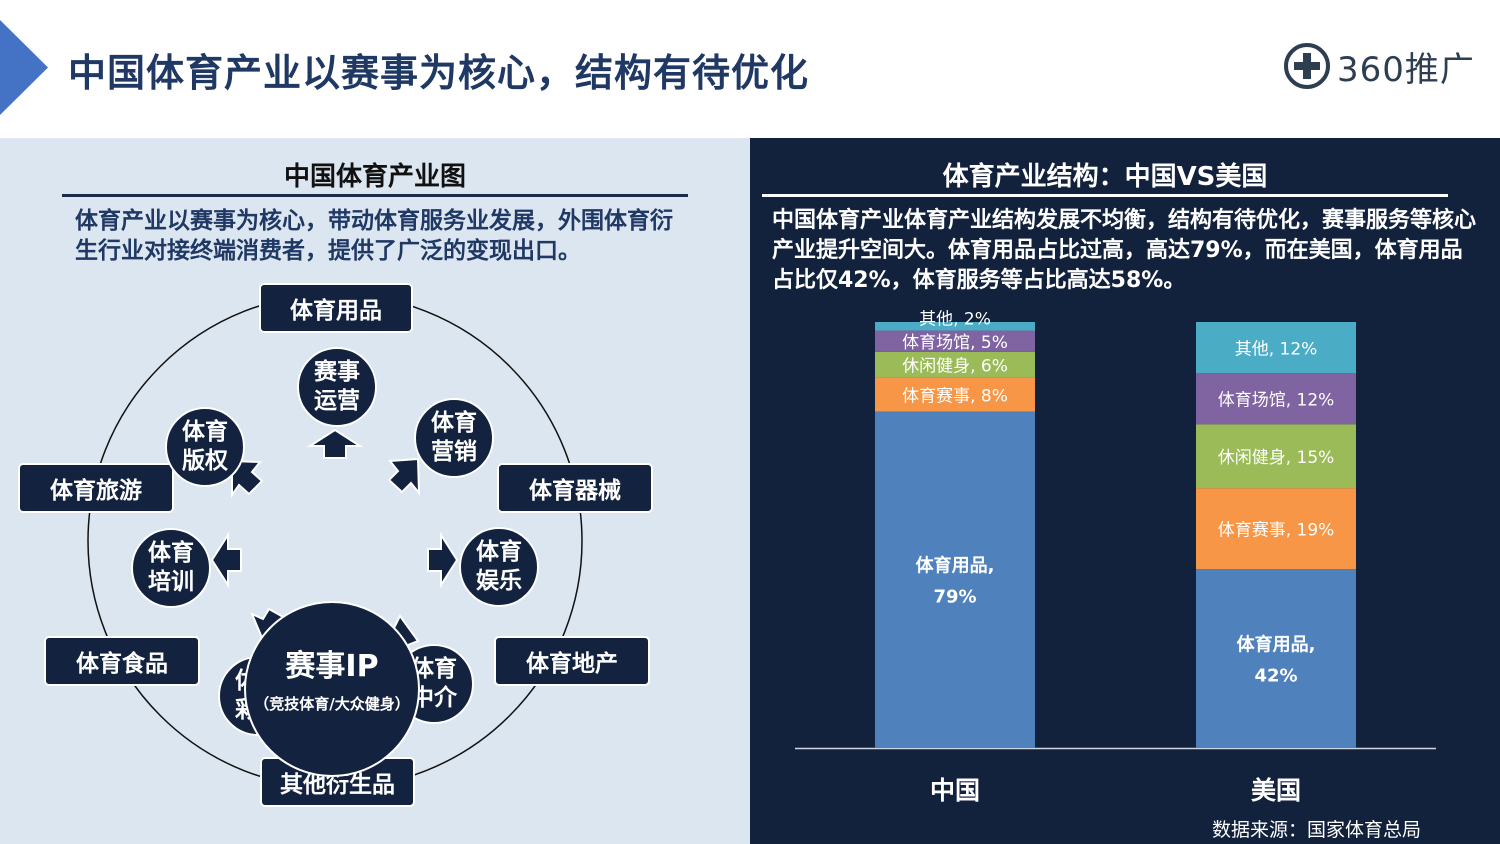 The image size is (1500, 844). I want to click on box-sports-food: 体育食品, so click(122, 661).